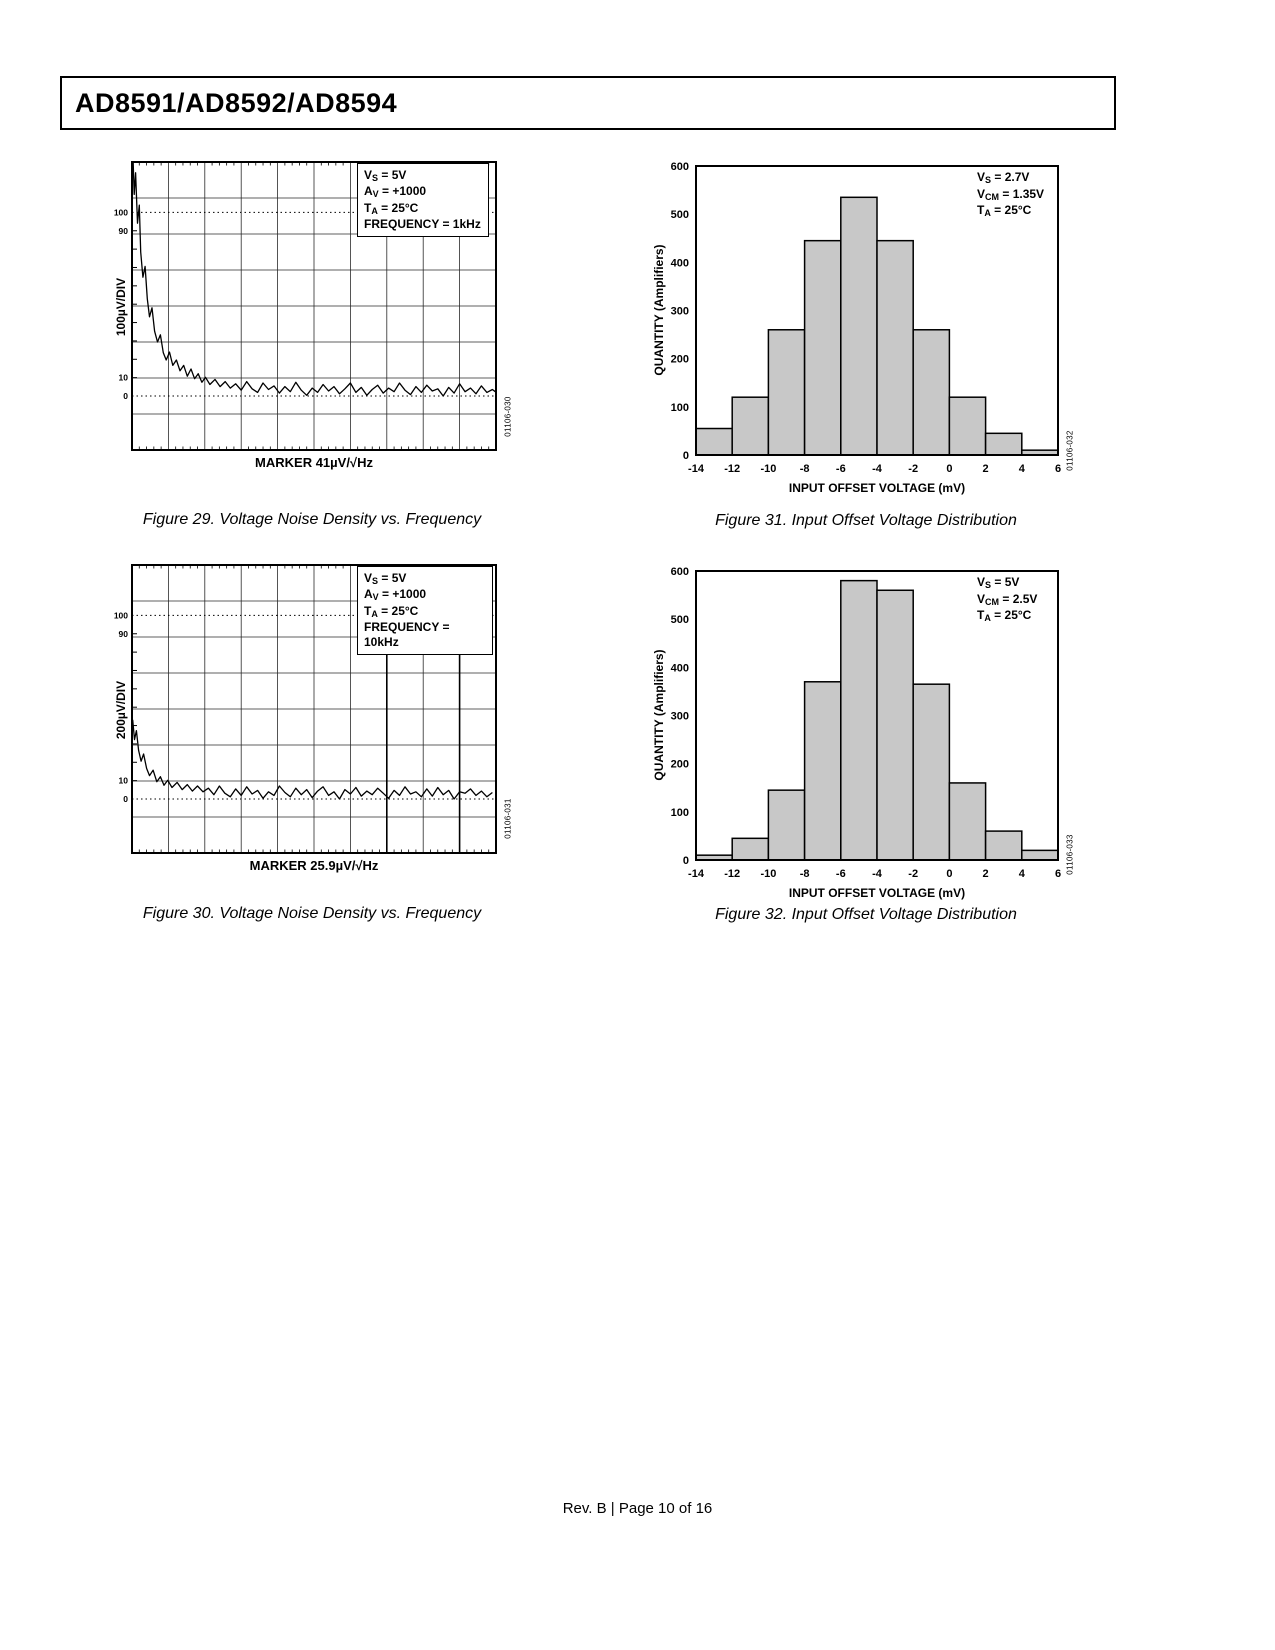 The width and height of the screenshot is (1275, 1650). What do you see at coordinates (236, 102) in the screenshot?
I see `page-title: AD8591/AD8592/AD8594` at bounding box center [236, 102].